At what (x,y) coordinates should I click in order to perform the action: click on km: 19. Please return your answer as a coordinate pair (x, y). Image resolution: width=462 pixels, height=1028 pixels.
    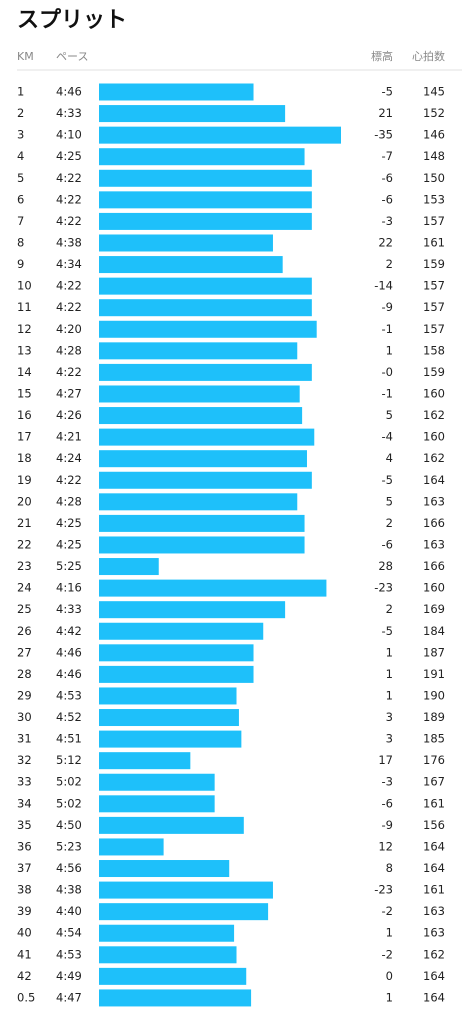
    Looking at the image, I should click on (24, 480).